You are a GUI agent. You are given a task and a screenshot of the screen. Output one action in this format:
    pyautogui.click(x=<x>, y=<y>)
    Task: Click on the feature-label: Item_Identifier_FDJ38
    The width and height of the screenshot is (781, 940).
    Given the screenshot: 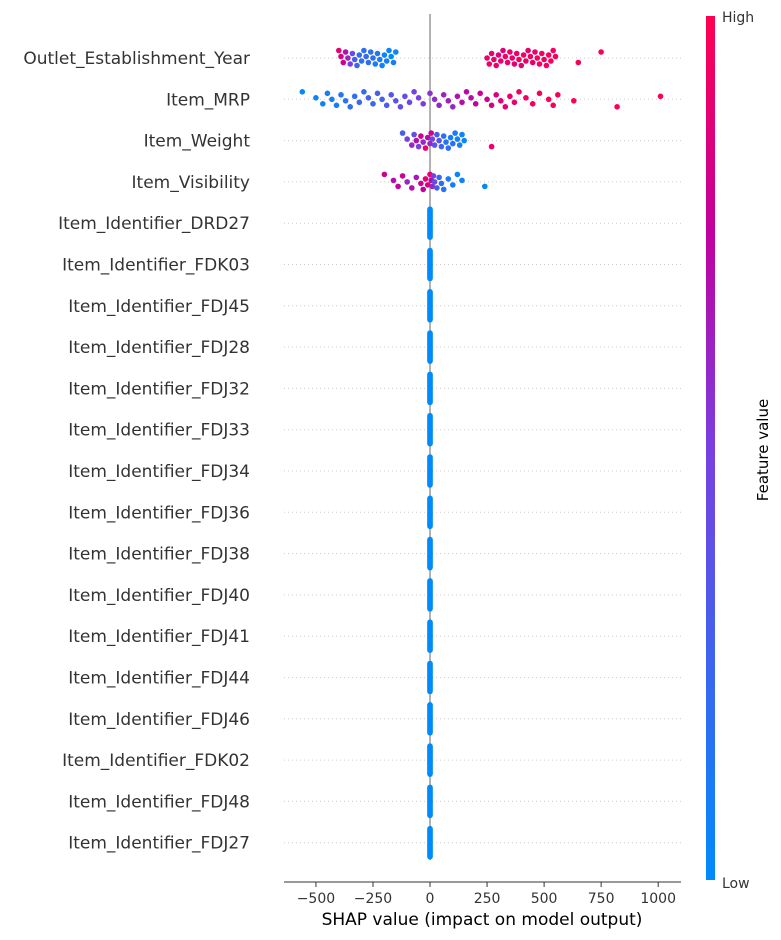 What is the action you would take?
    pyautogui.click(x=159, y=555)
    